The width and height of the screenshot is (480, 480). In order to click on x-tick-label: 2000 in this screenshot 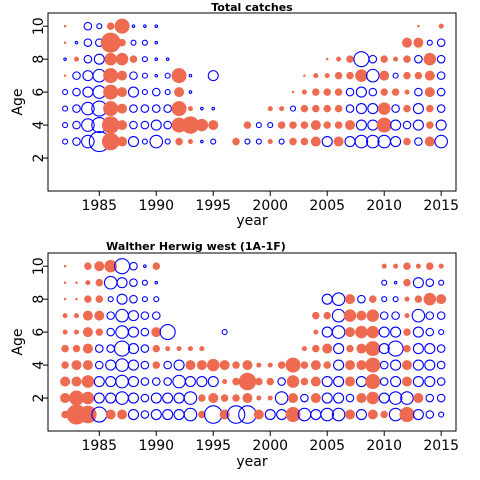, I will do `click(270, 446)`.